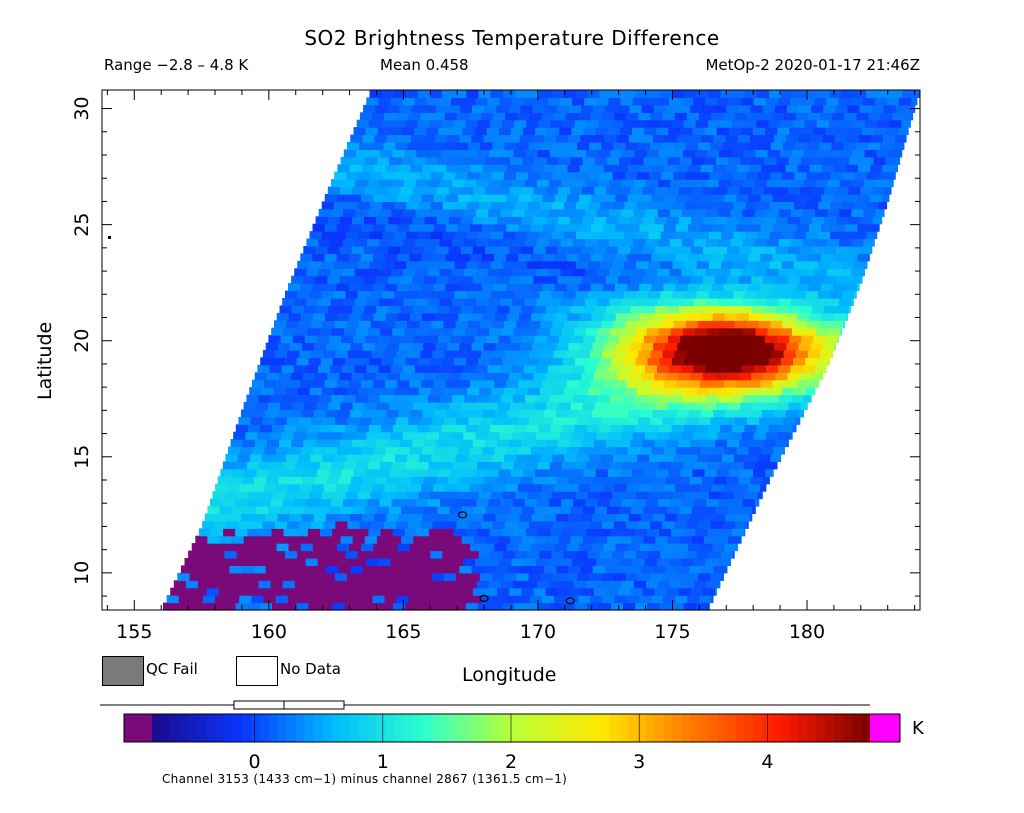  What do you see at coordinates (807, 632) in the screenshot?
I see `x-tick-label: 180` at bounding box center [807, 632].